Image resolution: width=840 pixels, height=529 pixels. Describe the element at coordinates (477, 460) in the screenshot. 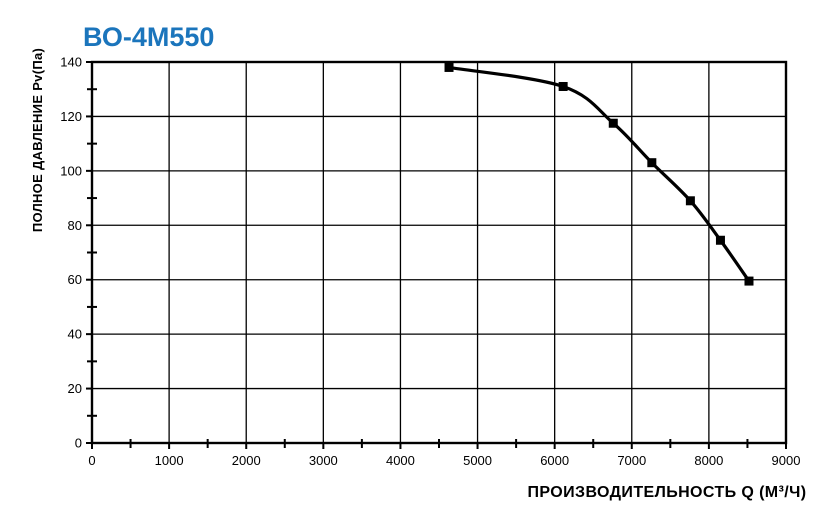

I see `x-tick-label: 5000` at that location.